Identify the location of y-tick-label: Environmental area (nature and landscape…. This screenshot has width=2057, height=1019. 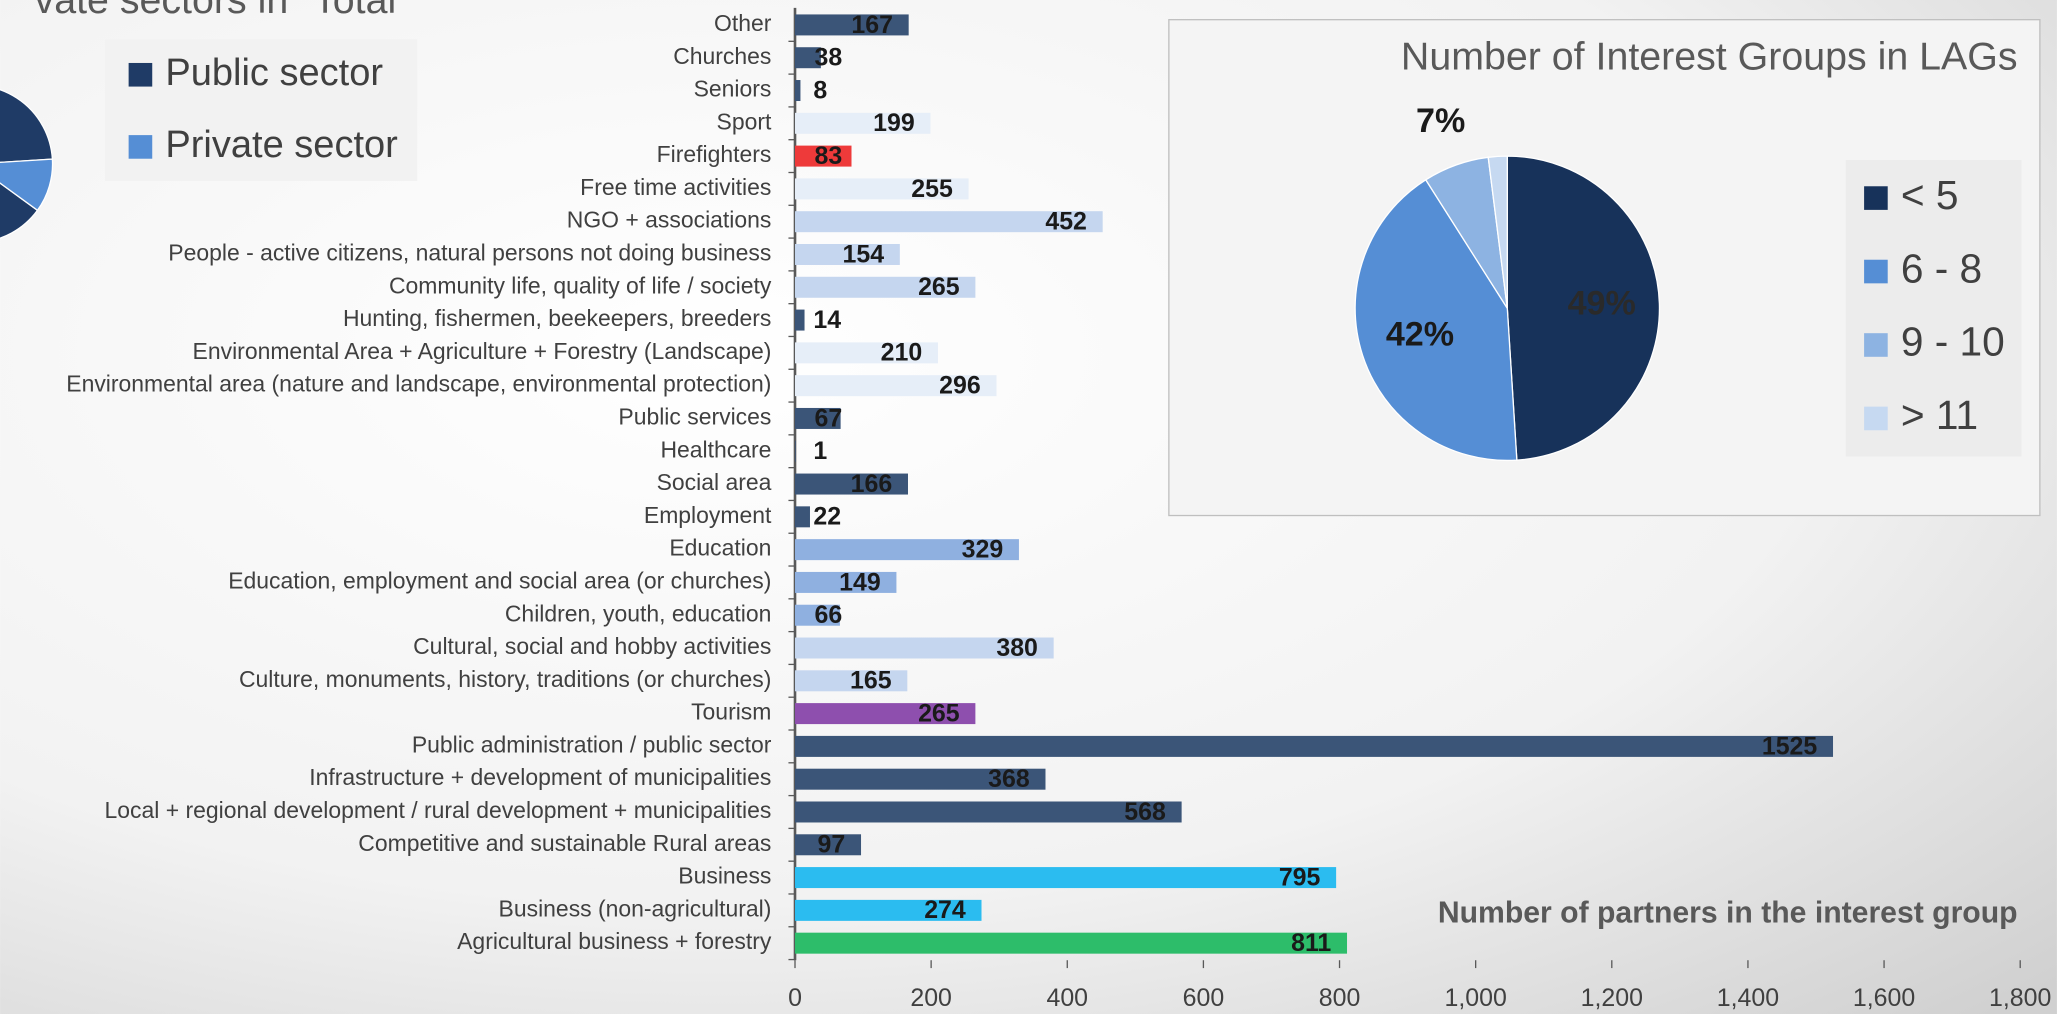
(418, 384).